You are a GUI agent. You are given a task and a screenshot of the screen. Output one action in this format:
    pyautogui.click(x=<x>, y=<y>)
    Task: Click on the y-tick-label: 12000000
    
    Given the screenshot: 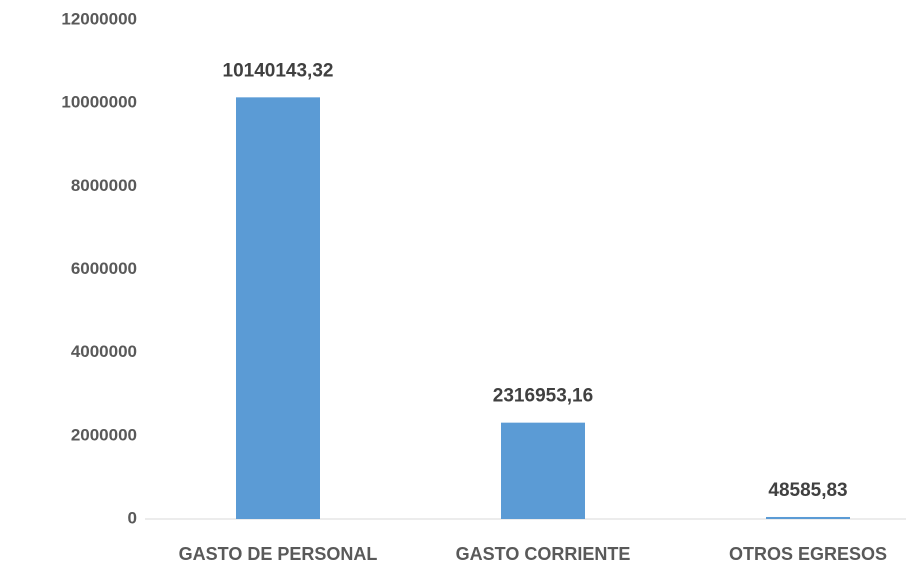 What is the action you would take?
    pyautogui.click(x=99, y=18)
    